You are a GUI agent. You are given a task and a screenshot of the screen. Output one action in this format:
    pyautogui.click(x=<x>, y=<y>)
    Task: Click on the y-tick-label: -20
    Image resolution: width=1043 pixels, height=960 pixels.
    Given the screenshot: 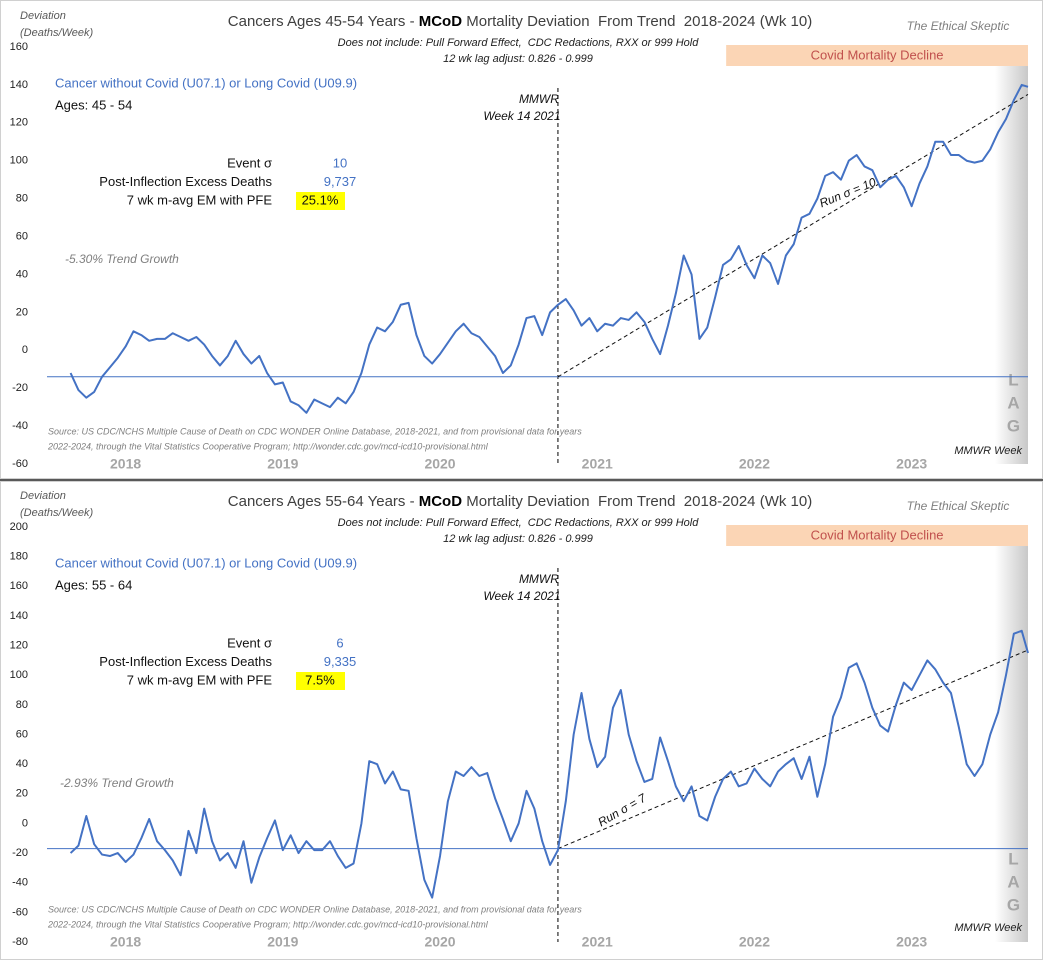 What is the action you would take?
    pyautogui.click(x=20, y=388)
    